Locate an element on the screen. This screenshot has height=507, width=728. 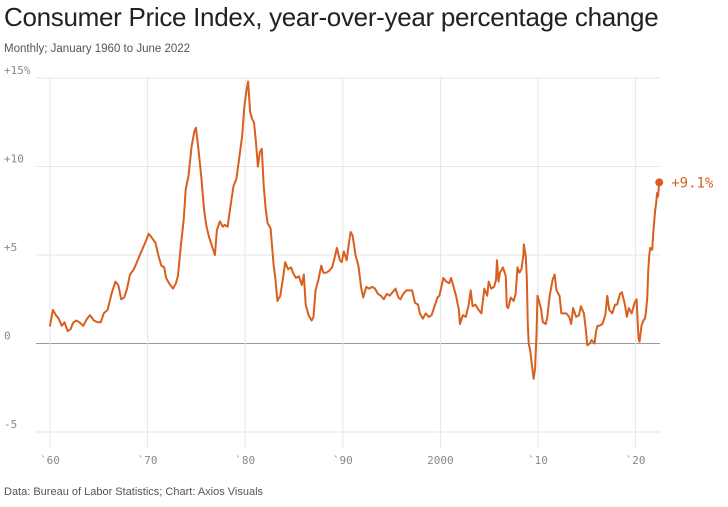
x-tick-label: `60 is located at coordinates (50, 460).